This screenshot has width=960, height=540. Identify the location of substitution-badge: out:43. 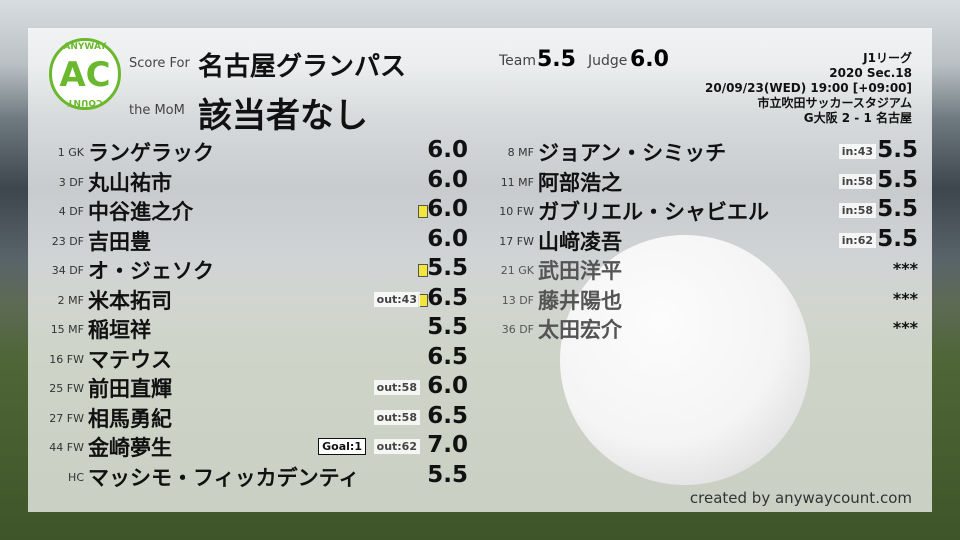
(396, 299).